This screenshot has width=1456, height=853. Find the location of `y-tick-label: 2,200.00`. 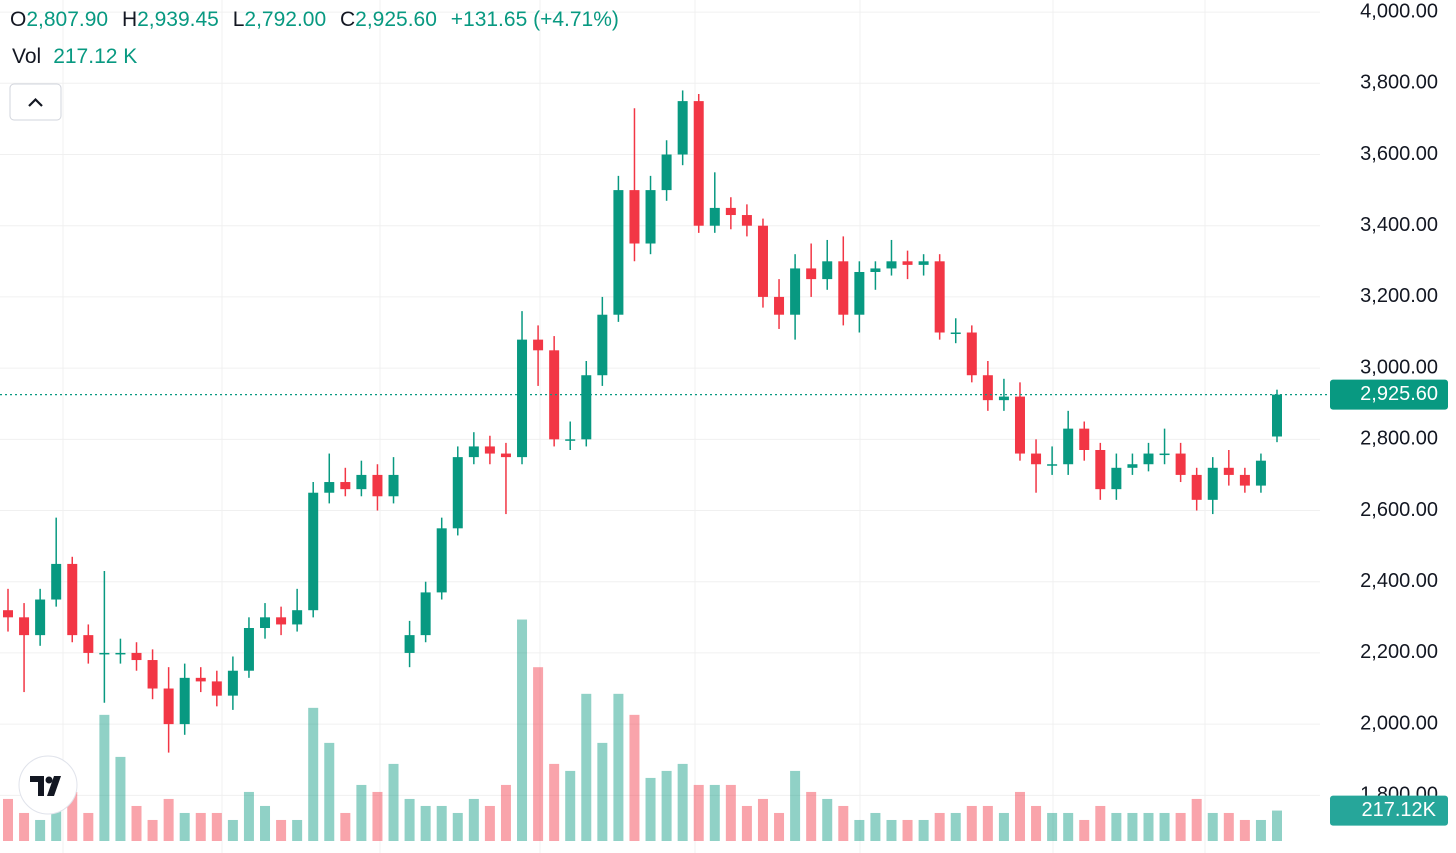

y-tick-label: 2,200.00 is located at coordinates (1399, 652).